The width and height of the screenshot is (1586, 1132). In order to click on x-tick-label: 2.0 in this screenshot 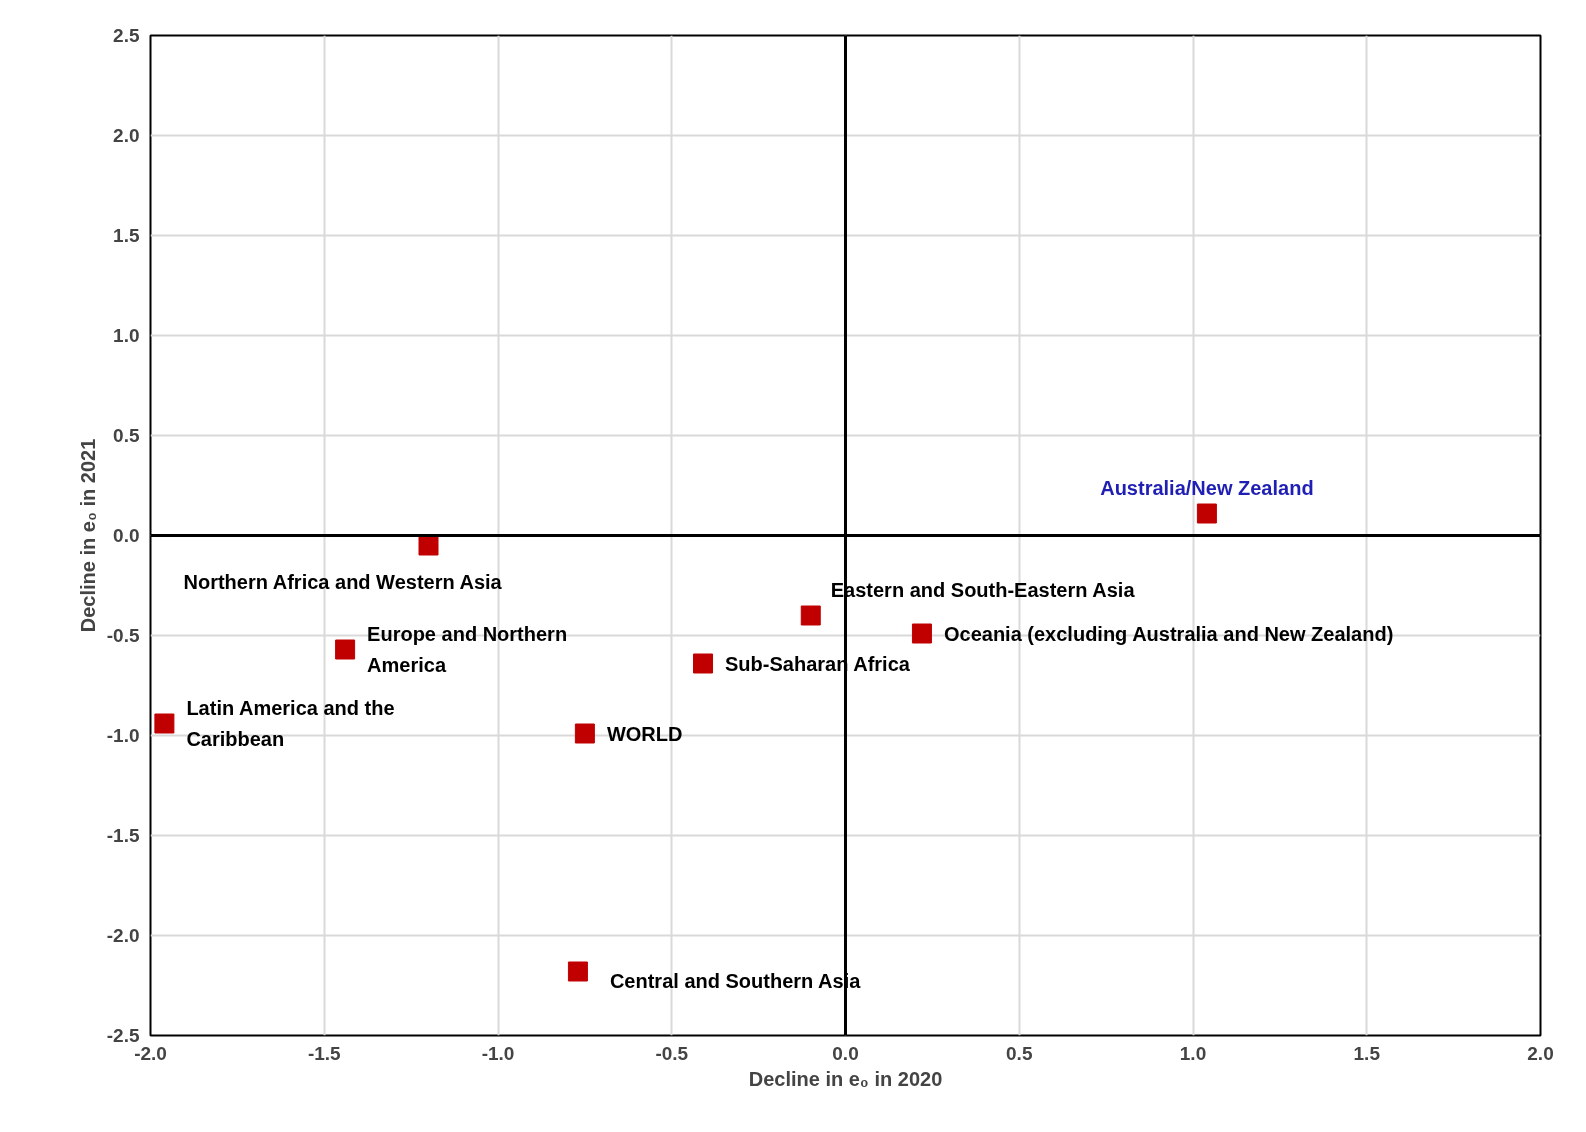, I will do `click(1540, 1053)`.